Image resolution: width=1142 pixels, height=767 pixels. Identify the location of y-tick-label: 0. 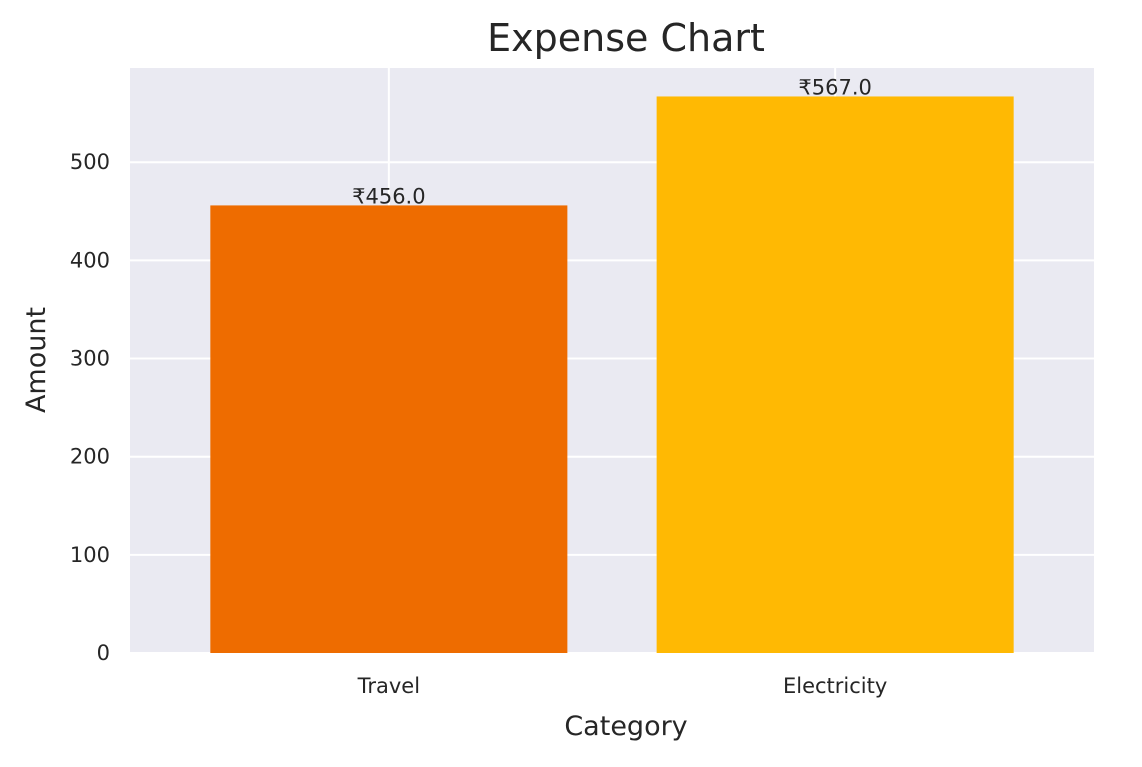
(103, 653).